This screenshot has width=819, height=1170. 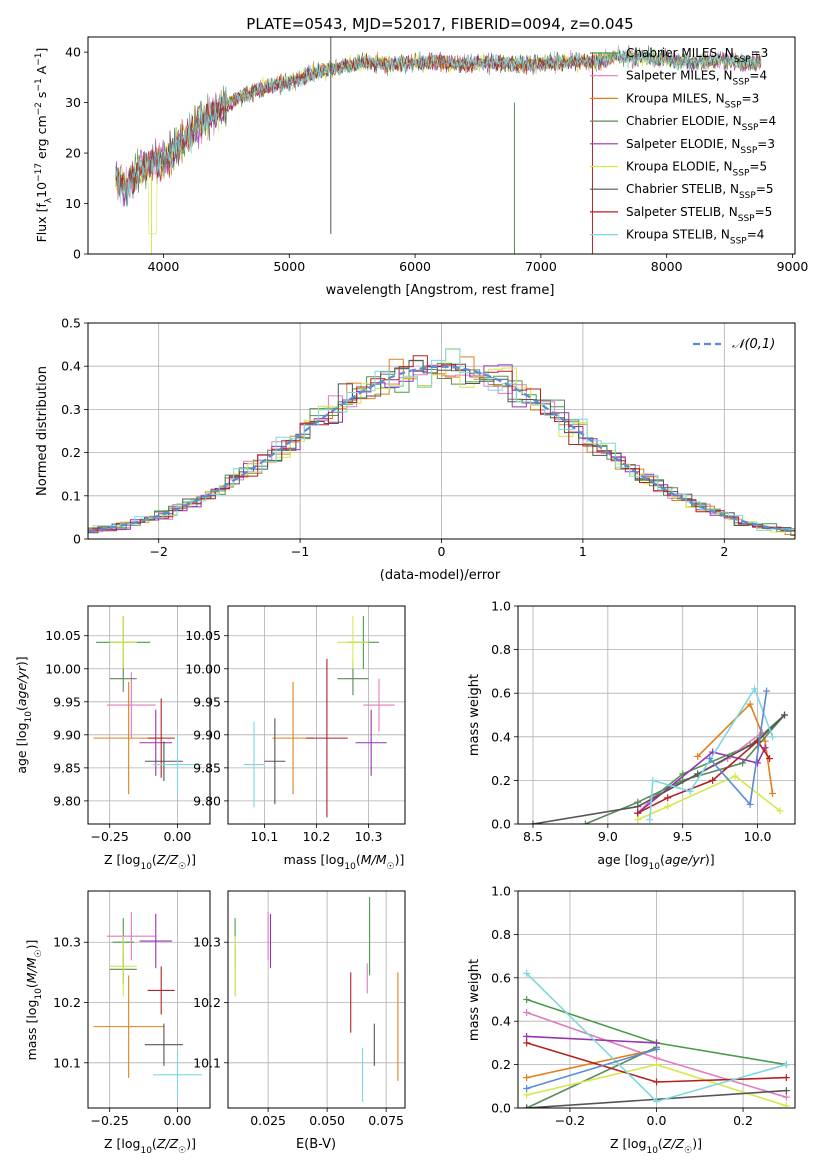 I want to click on x-tick-label: −0.2, so click(x=570, y=1120).